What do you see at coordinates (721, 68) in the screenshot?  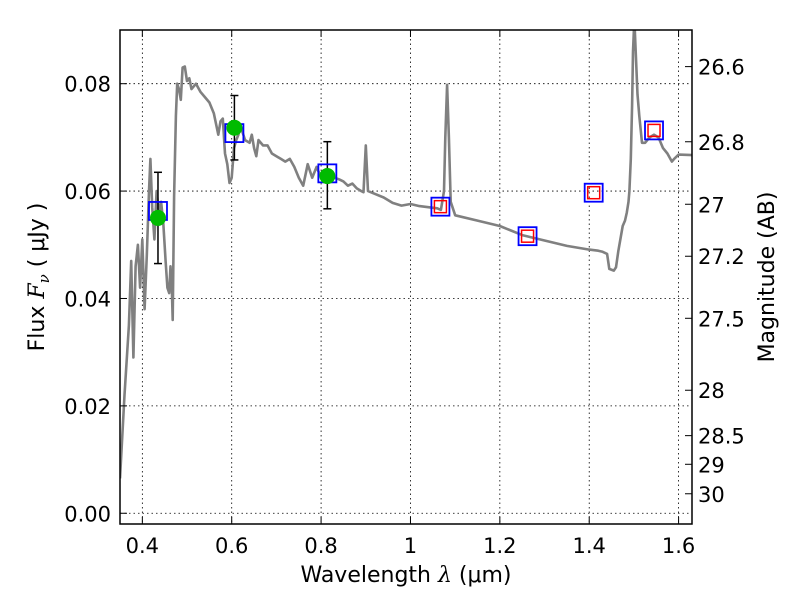 I see `magnitude-tick-label: 26.6` at bounding box center [721, 68].